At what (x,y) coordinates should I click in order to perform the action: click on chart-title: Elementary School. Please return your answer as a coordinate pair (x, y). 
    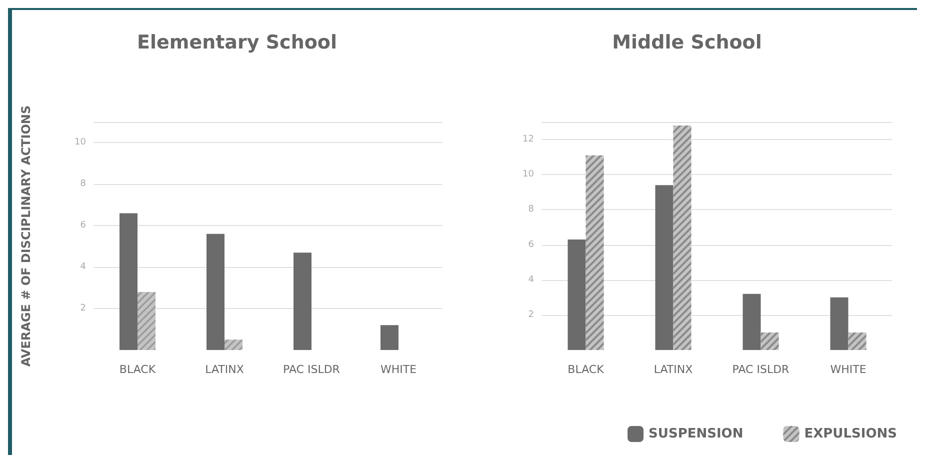
    Looking at the image, I should click on (237, 43).